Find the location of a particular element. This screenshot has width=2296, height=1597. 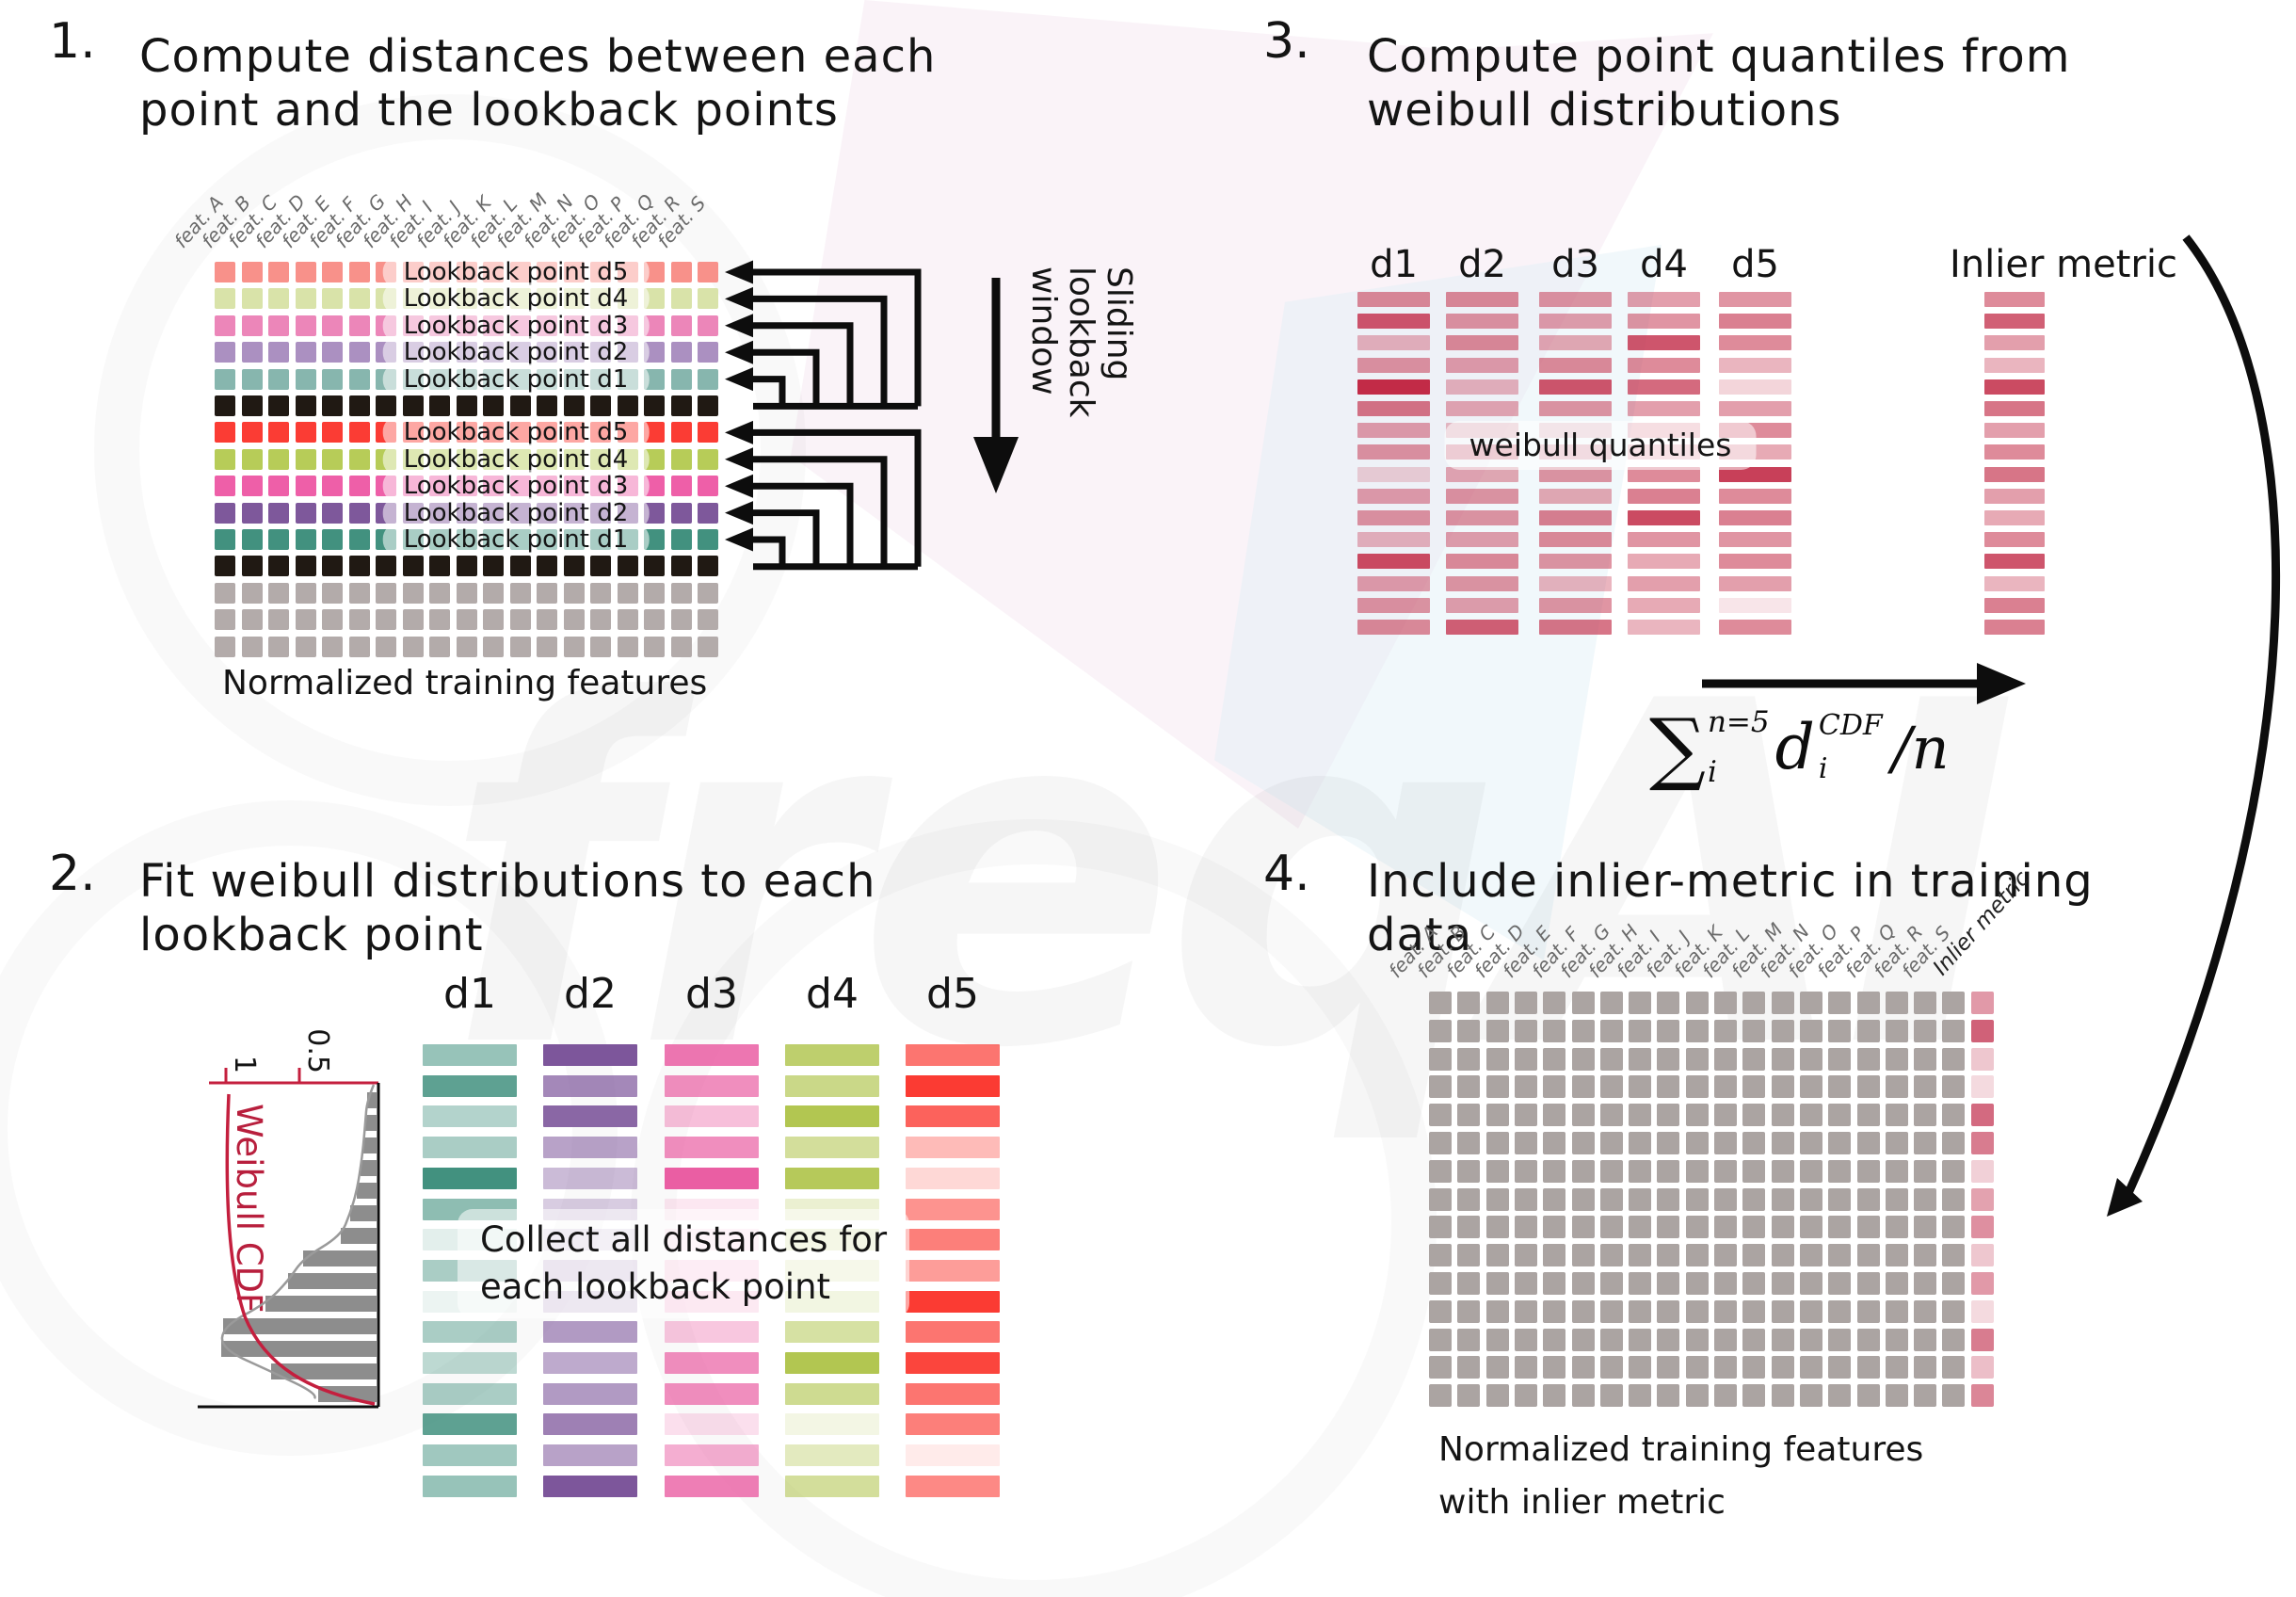

step2-number: 2. is located at coordinates (73, 874).